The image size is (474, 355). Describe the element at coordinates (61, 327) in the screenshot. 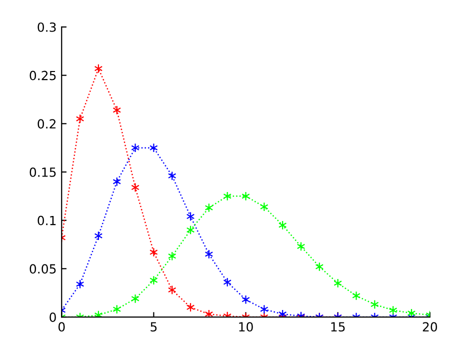

I see `x-tick-label: 0` at that location.